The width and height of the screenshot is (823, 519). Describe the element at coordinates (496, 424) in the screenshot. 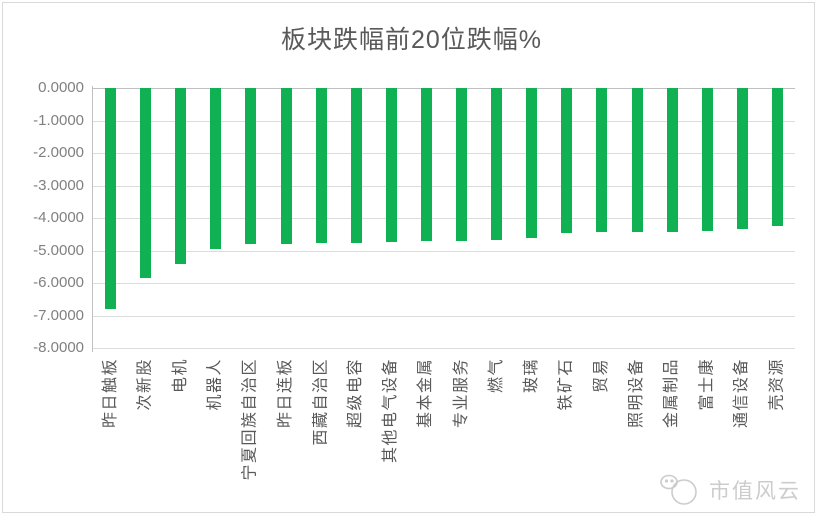

I see `x-axis-cell: 燃气` at that location.